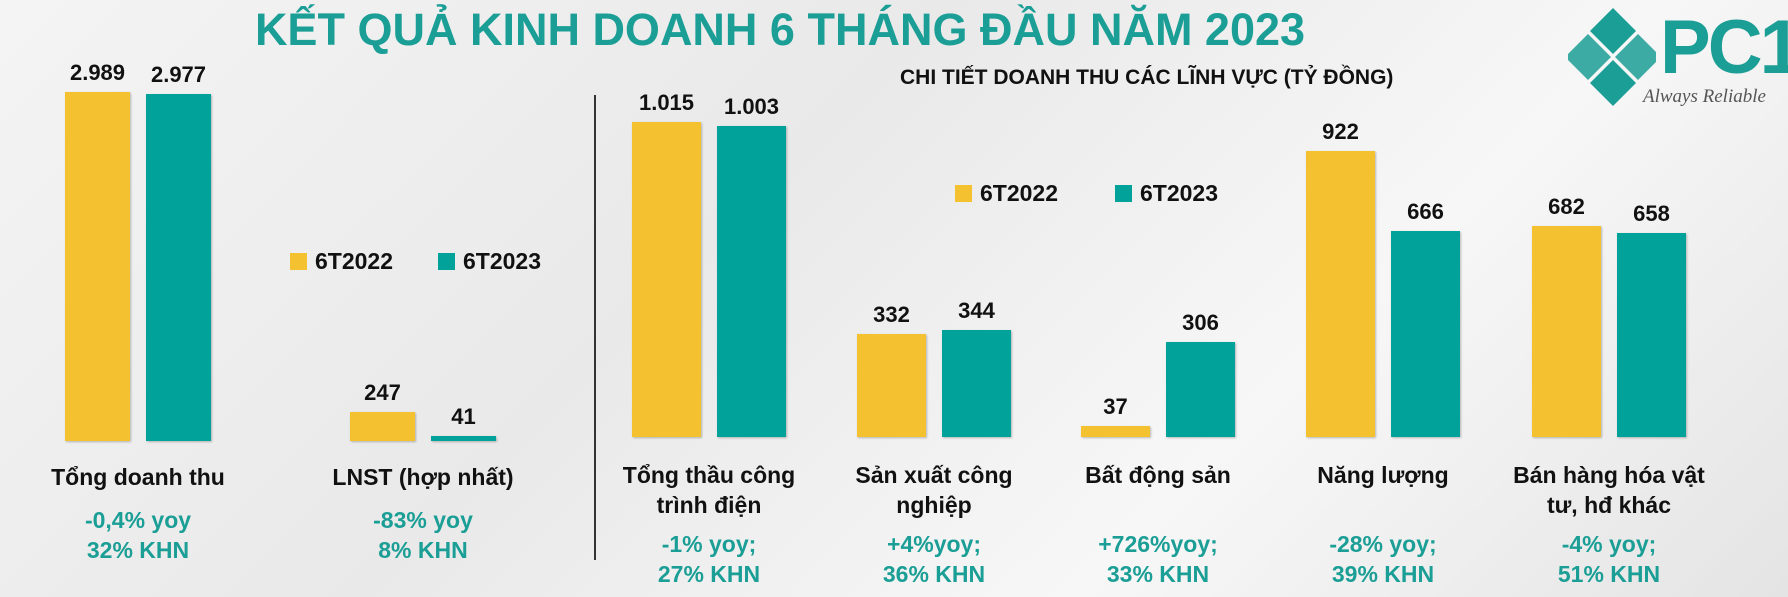  What do you see at coordinates (934, 574) in the screenshot?
I see `annotation: 36% KHN` at bounding box center [934, 574].